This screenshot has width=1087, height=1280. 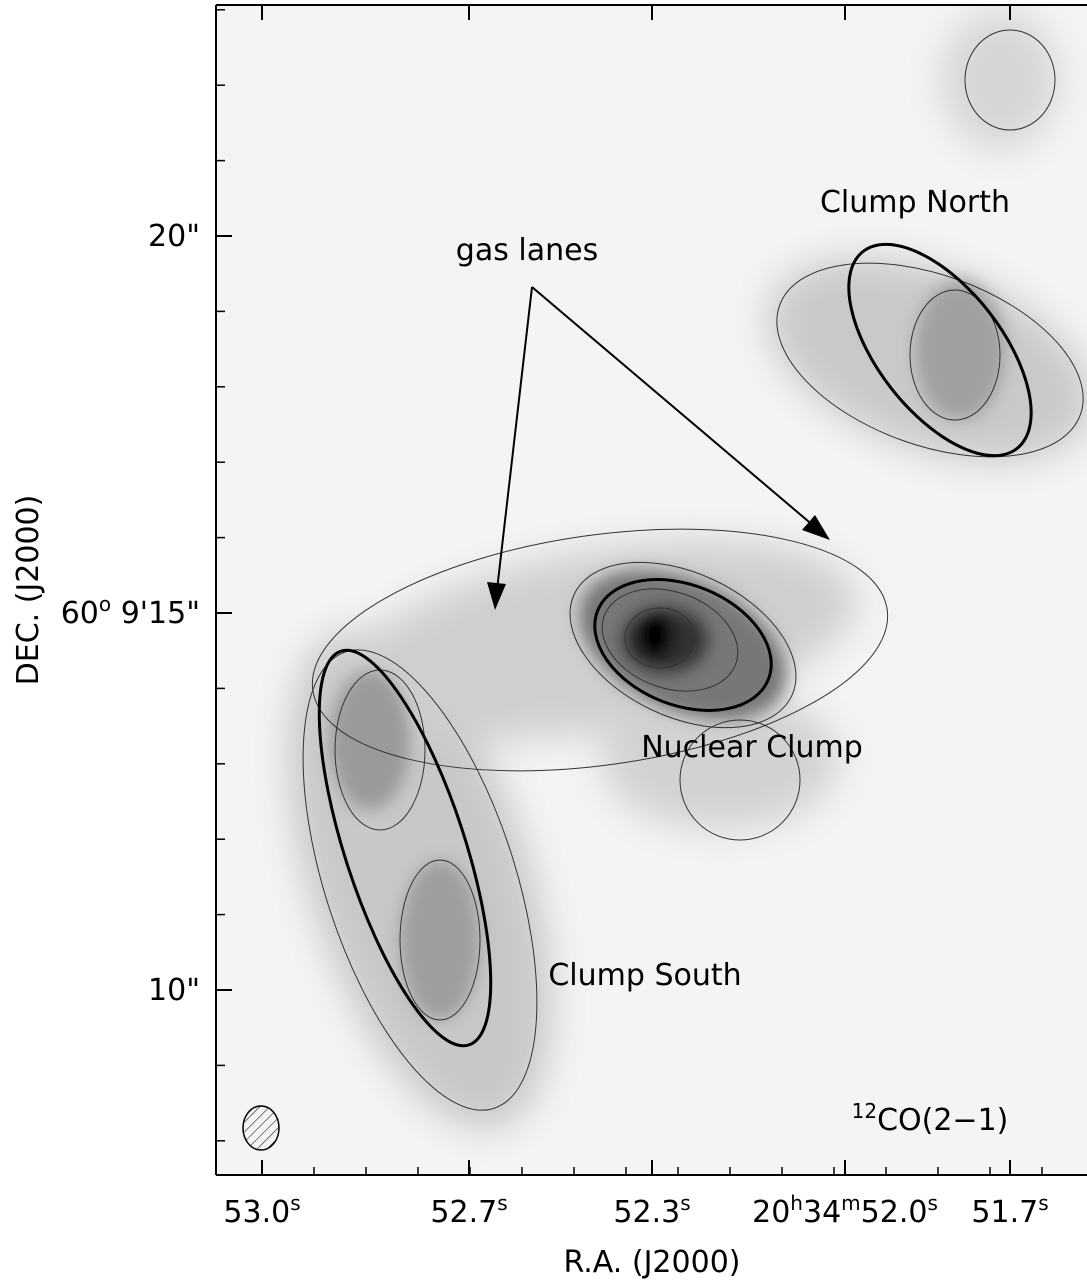 What do you see at coordinates (864, 1111) in the screenshot?
I see `label-part: 12` at bounding box center [864, 1111].